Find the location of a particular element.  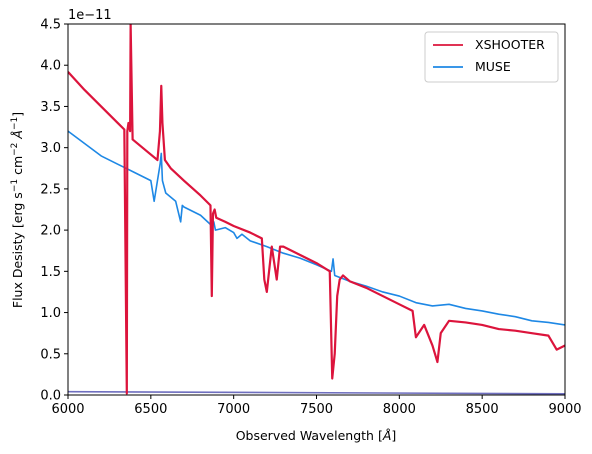

legend-label-muse: MUSE is located at coordinates (493, 66).